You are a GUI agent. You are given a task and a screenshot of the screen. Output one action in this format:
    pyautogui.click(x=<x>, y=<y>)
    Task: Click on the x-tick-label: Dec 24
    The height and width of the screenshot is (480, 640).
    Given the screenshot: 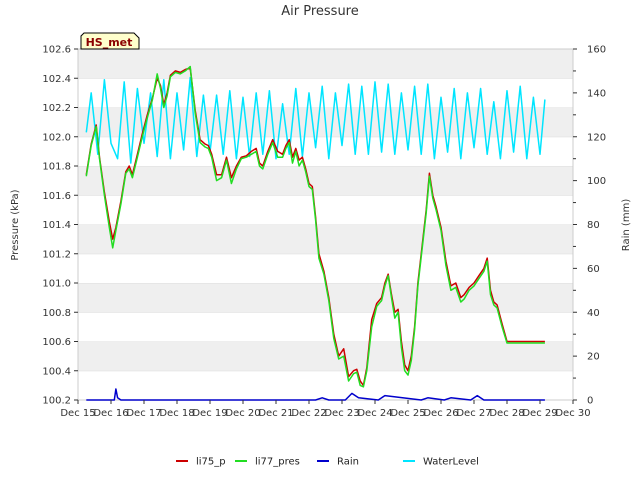 What is the action you would take?
    pyautogui.click(x=374, y=413)
    